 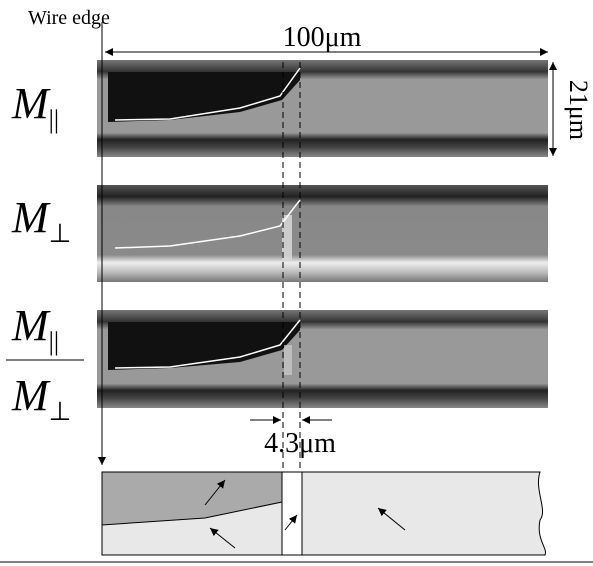 What do you see at coordinates (300, 443) in the screenshot?
I see `wall-width-label: 4.3μm` at bounding box center [300, 443].